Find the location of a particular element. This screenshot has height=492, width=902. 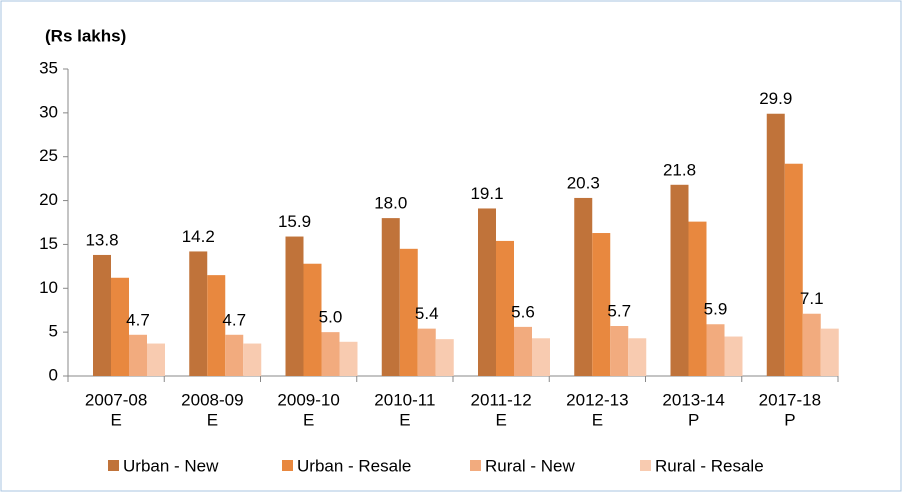

x-tick-label: 2010-11 is located at coordinates (404, 399).